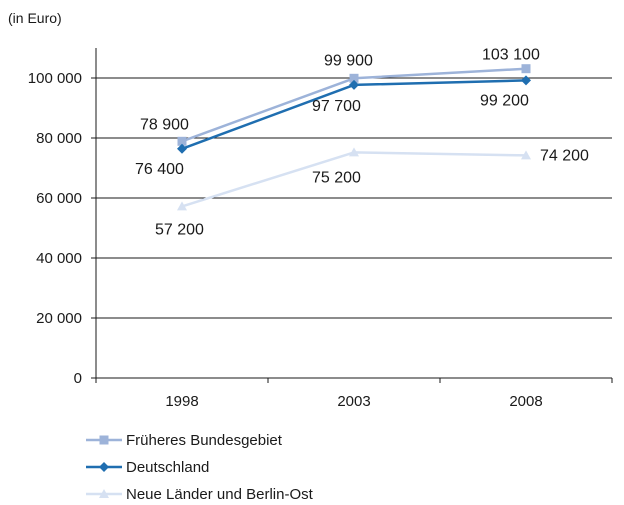  I want to click on data-label: 103 100, so click(511, 55).